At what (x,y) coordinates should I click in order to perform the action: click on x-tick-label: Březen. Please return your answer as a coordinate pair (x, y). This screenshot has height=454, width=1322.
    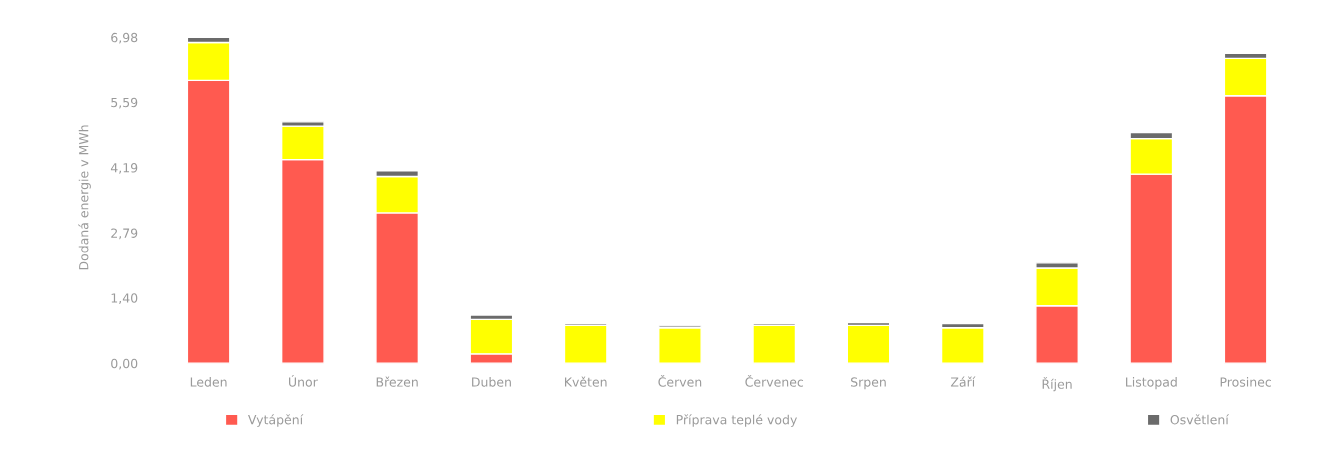
    Looking at the image, I should click on (397, 381).